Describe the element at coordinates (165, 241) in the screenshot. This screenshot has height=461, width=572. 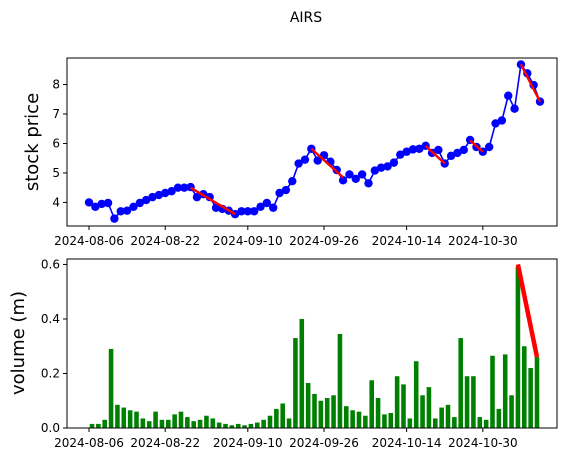
I see `price-xtick-label: 2024-08-22` at that location.